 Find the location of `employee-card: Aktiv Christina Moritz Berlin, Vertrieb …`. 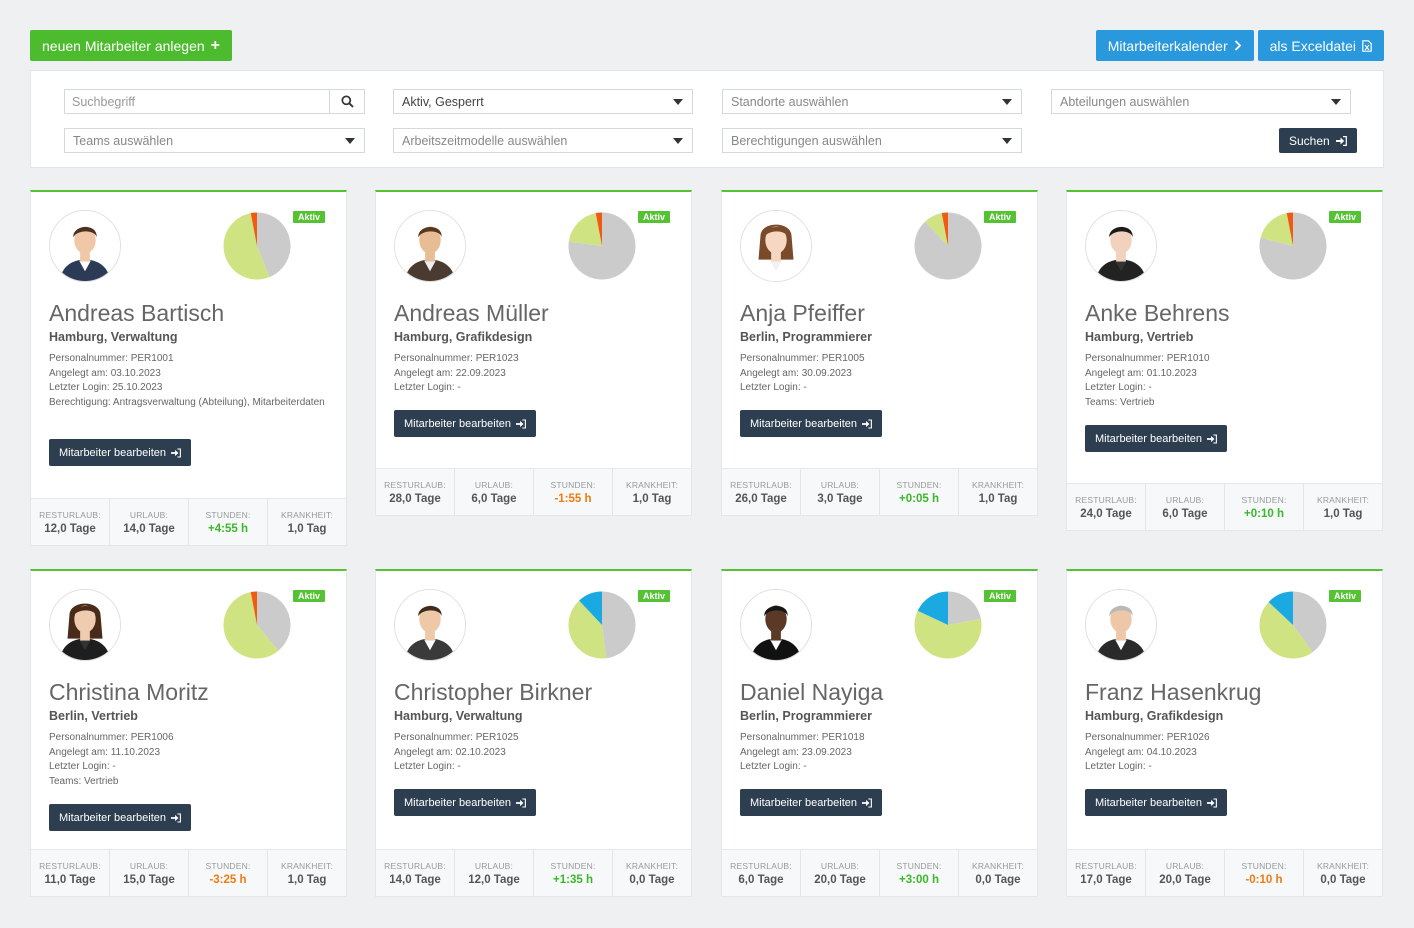

employee-card: Aktiv Christina Moritz Berlin, Vertrieb … is located at coordinates (188, 733).